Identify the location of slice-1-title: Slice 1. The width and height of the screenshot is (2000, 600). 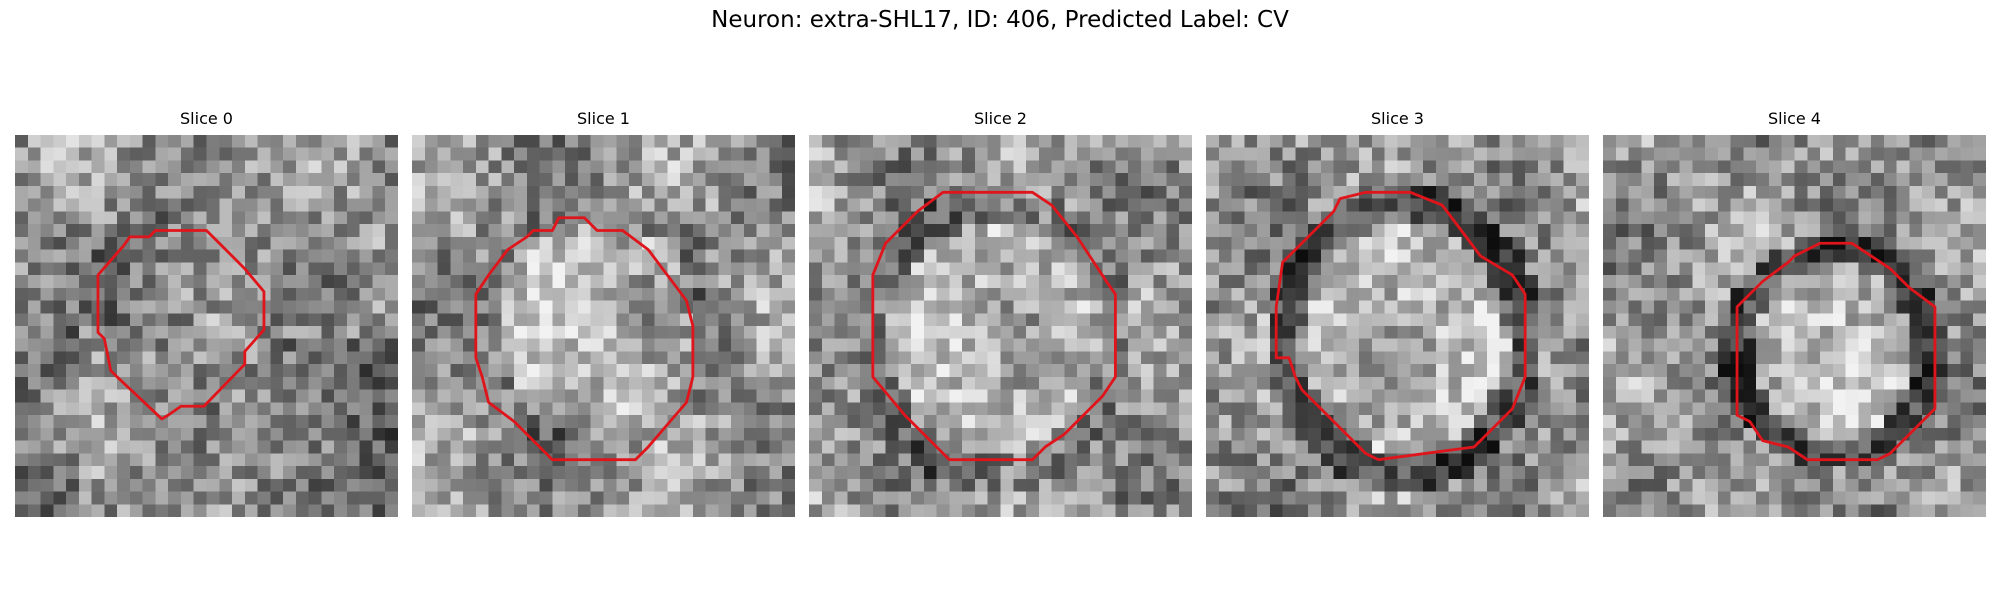
(603, 118).